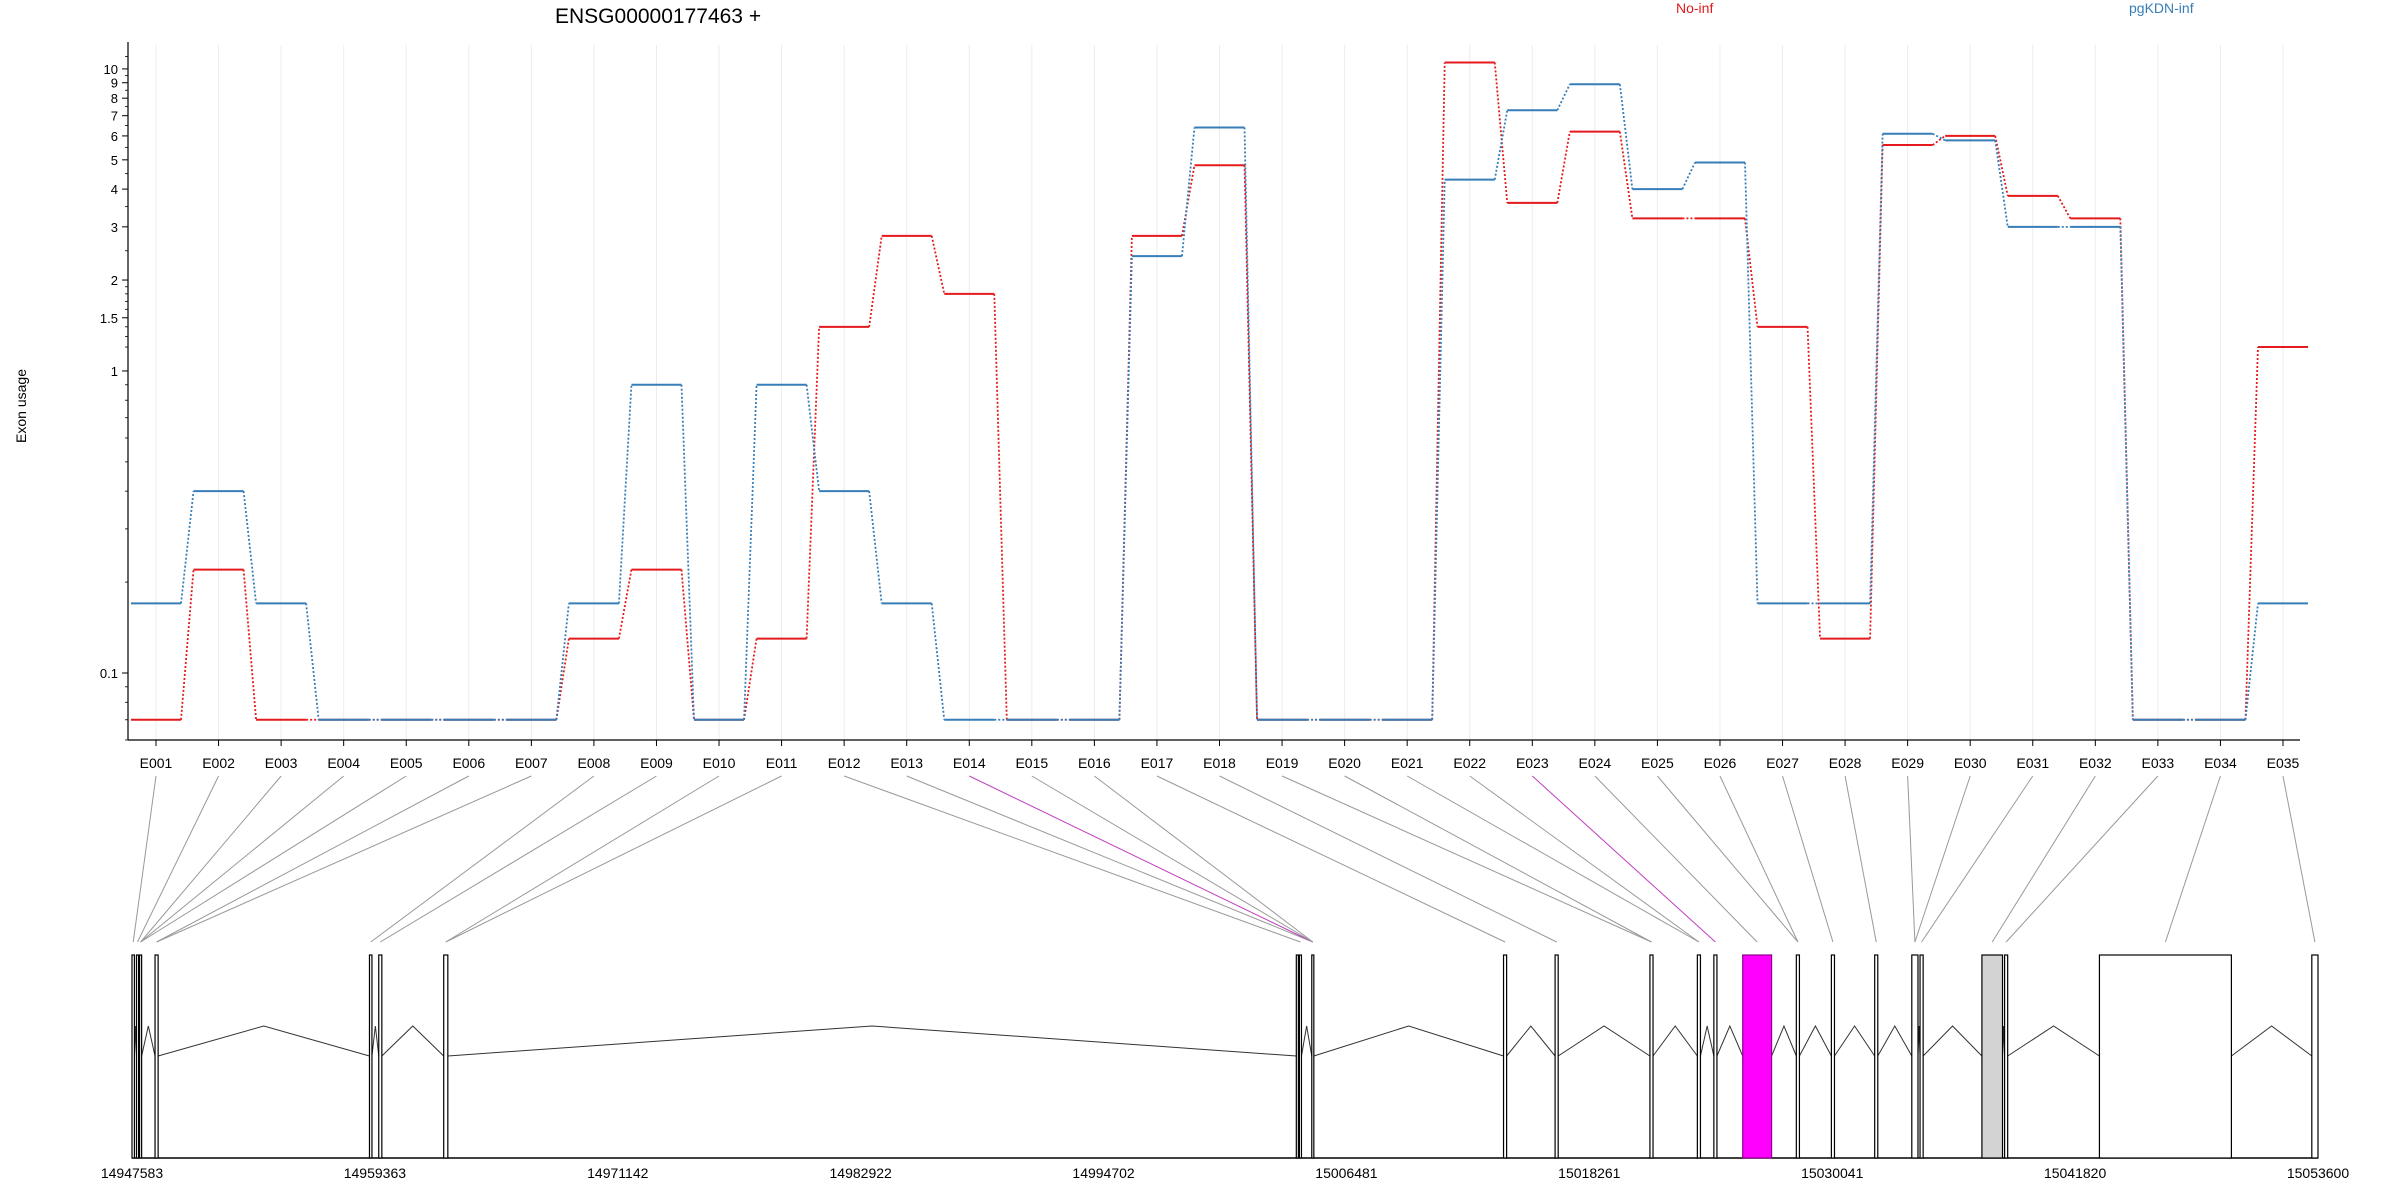  I want to click on connector-e018, so click(1388, 859).